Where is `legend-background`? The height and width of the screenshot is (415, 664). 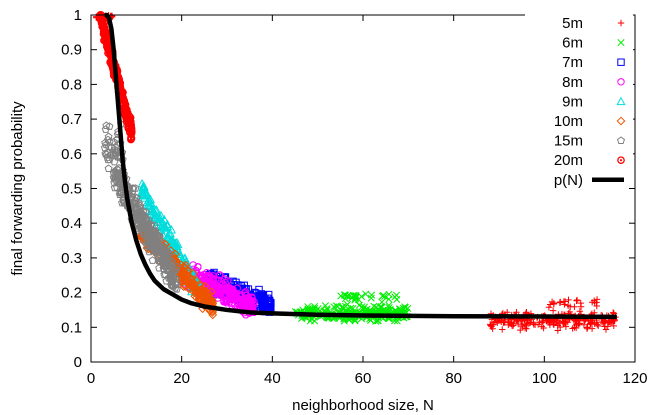 legend-background is located at coordinates (579, 97).